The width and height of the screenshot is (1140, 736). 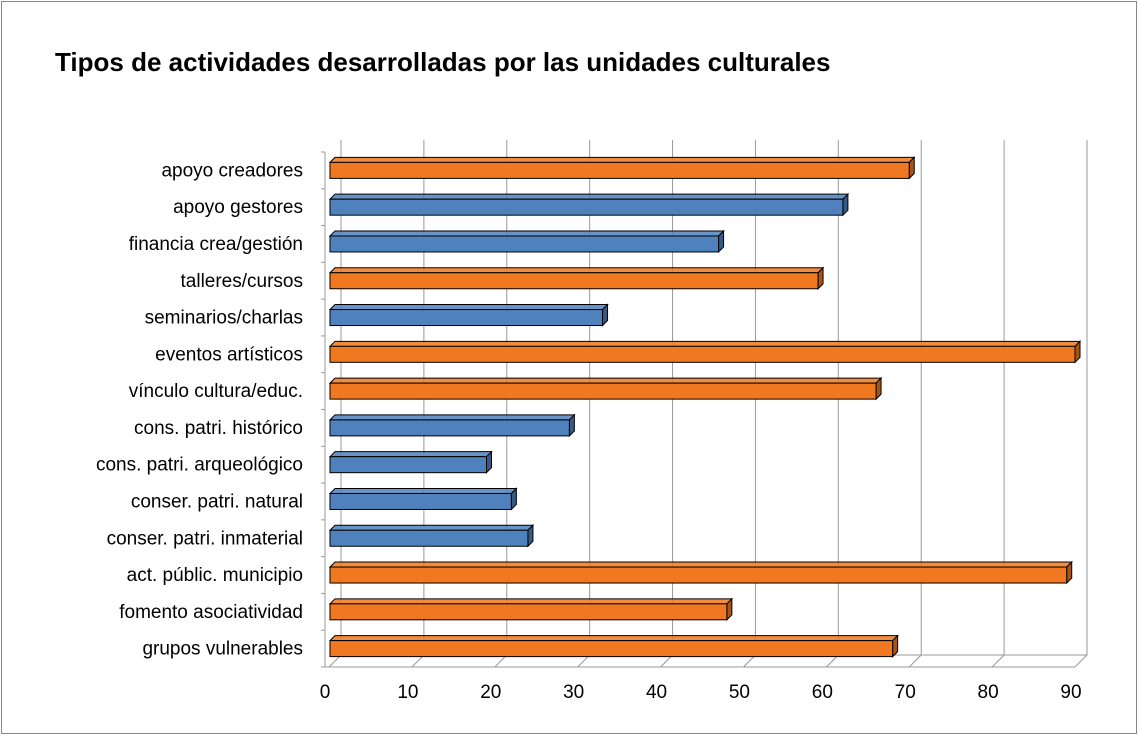 What do you see at coordinates (490, 692) in the screenshot?
I see `x-tick-label: 20` at bounding box center [490, 692].